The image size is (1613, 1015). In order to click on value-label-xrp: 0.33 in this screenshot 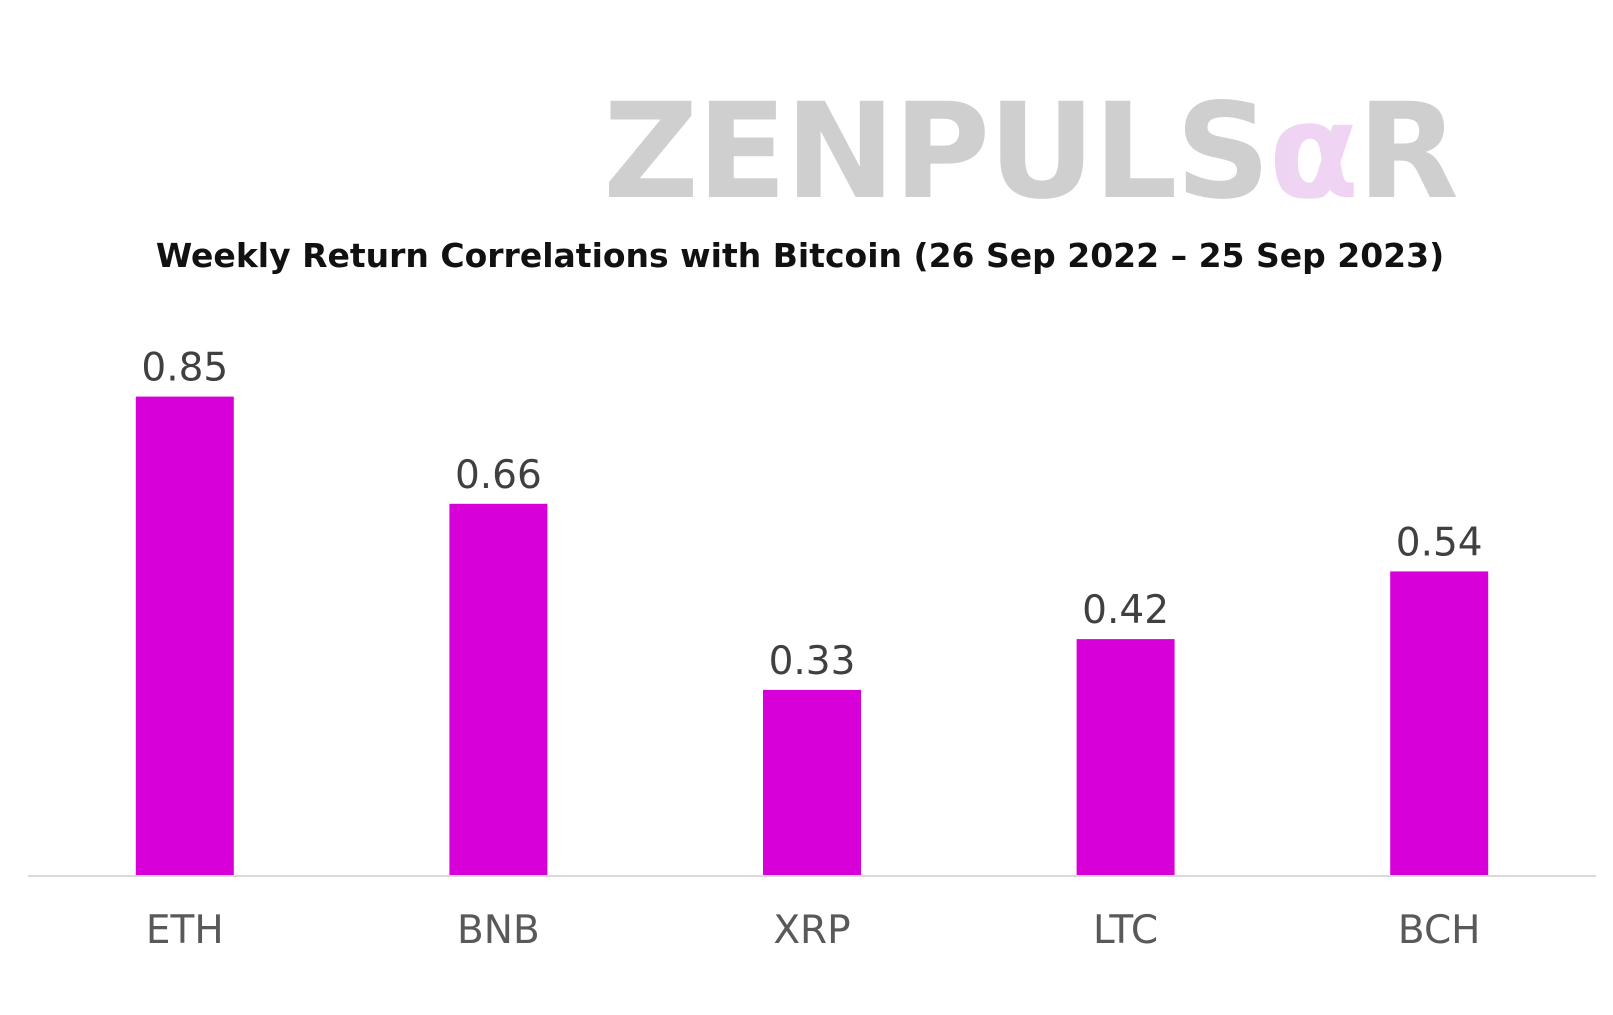, I will do `click(812, 661)`.